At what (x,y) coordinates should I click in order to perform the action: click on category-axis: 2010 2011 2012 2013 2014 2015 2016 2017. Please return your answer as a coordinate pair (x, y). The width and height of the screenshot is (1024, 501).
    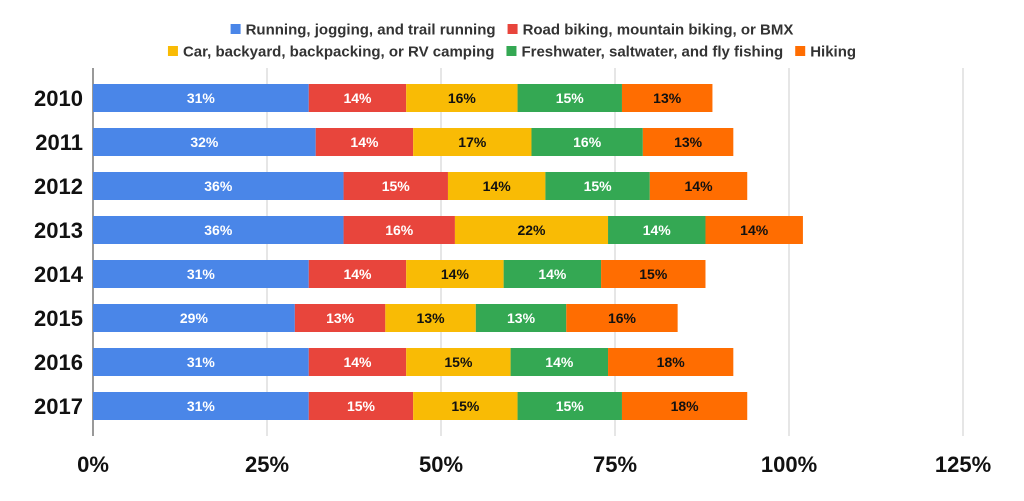
    Looking at the image, I should click on (59, 252).